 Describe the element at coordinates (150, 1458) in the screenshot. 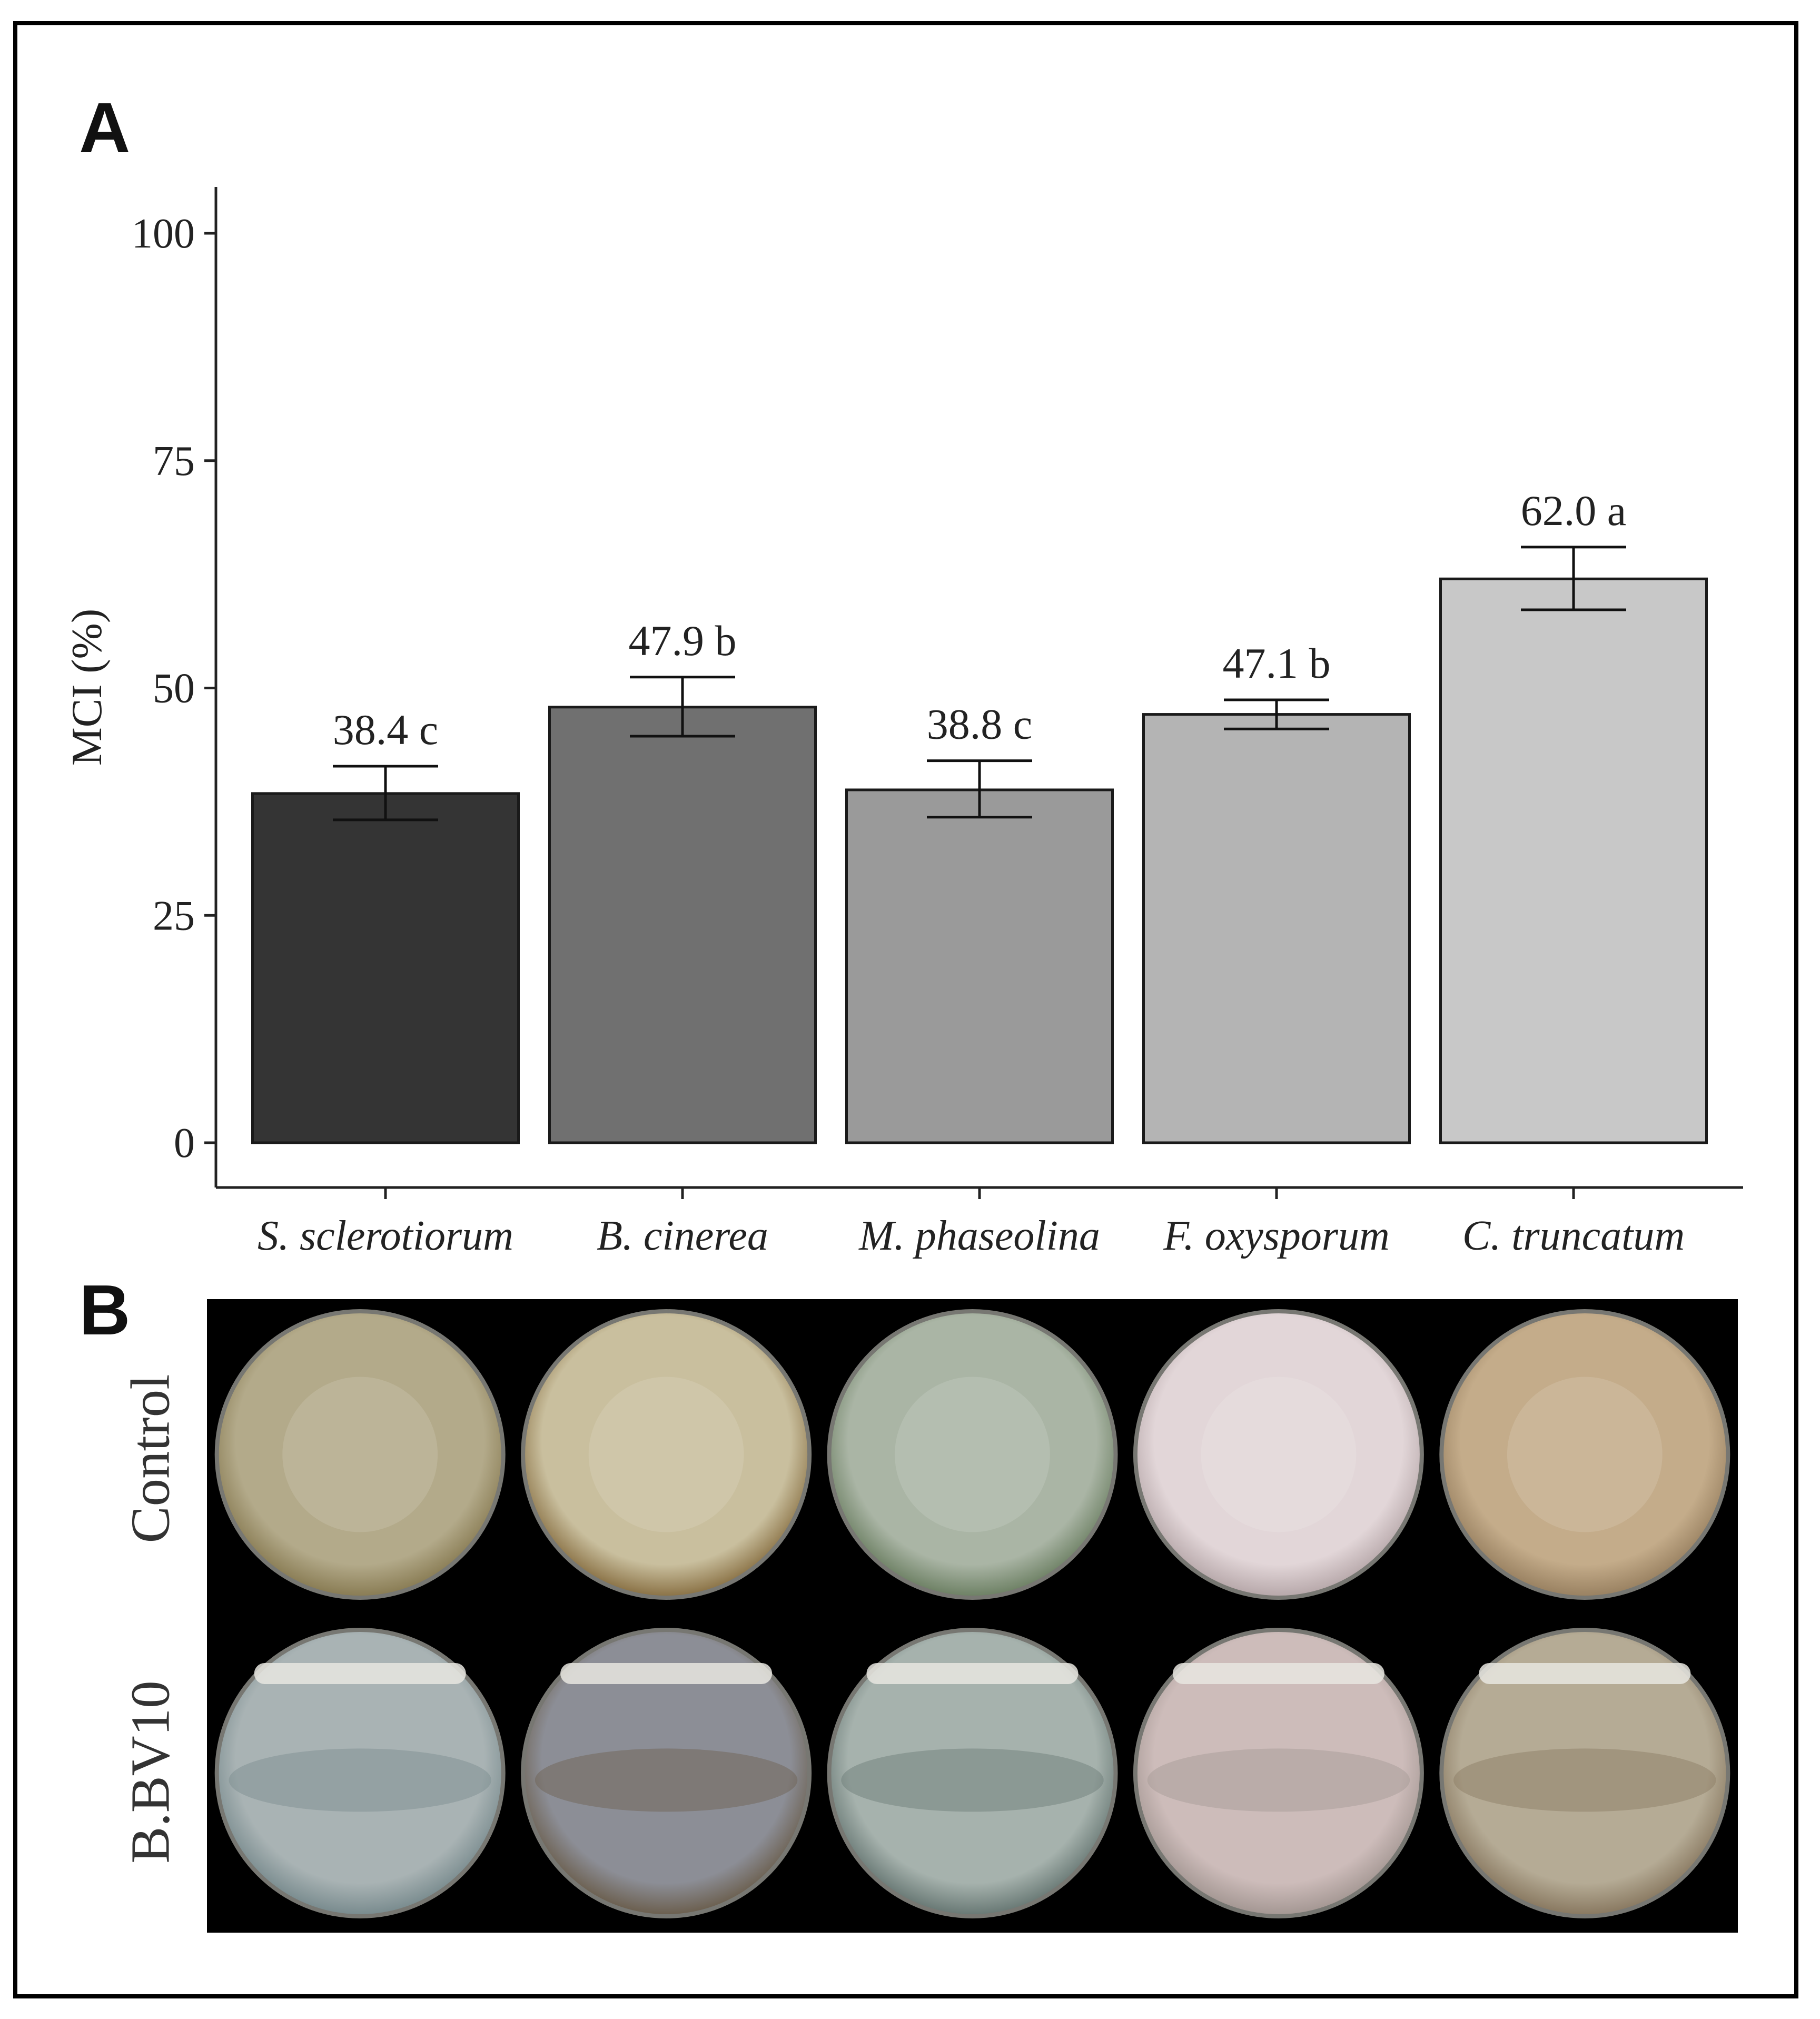

I see `row-label-control: Control` at that location.